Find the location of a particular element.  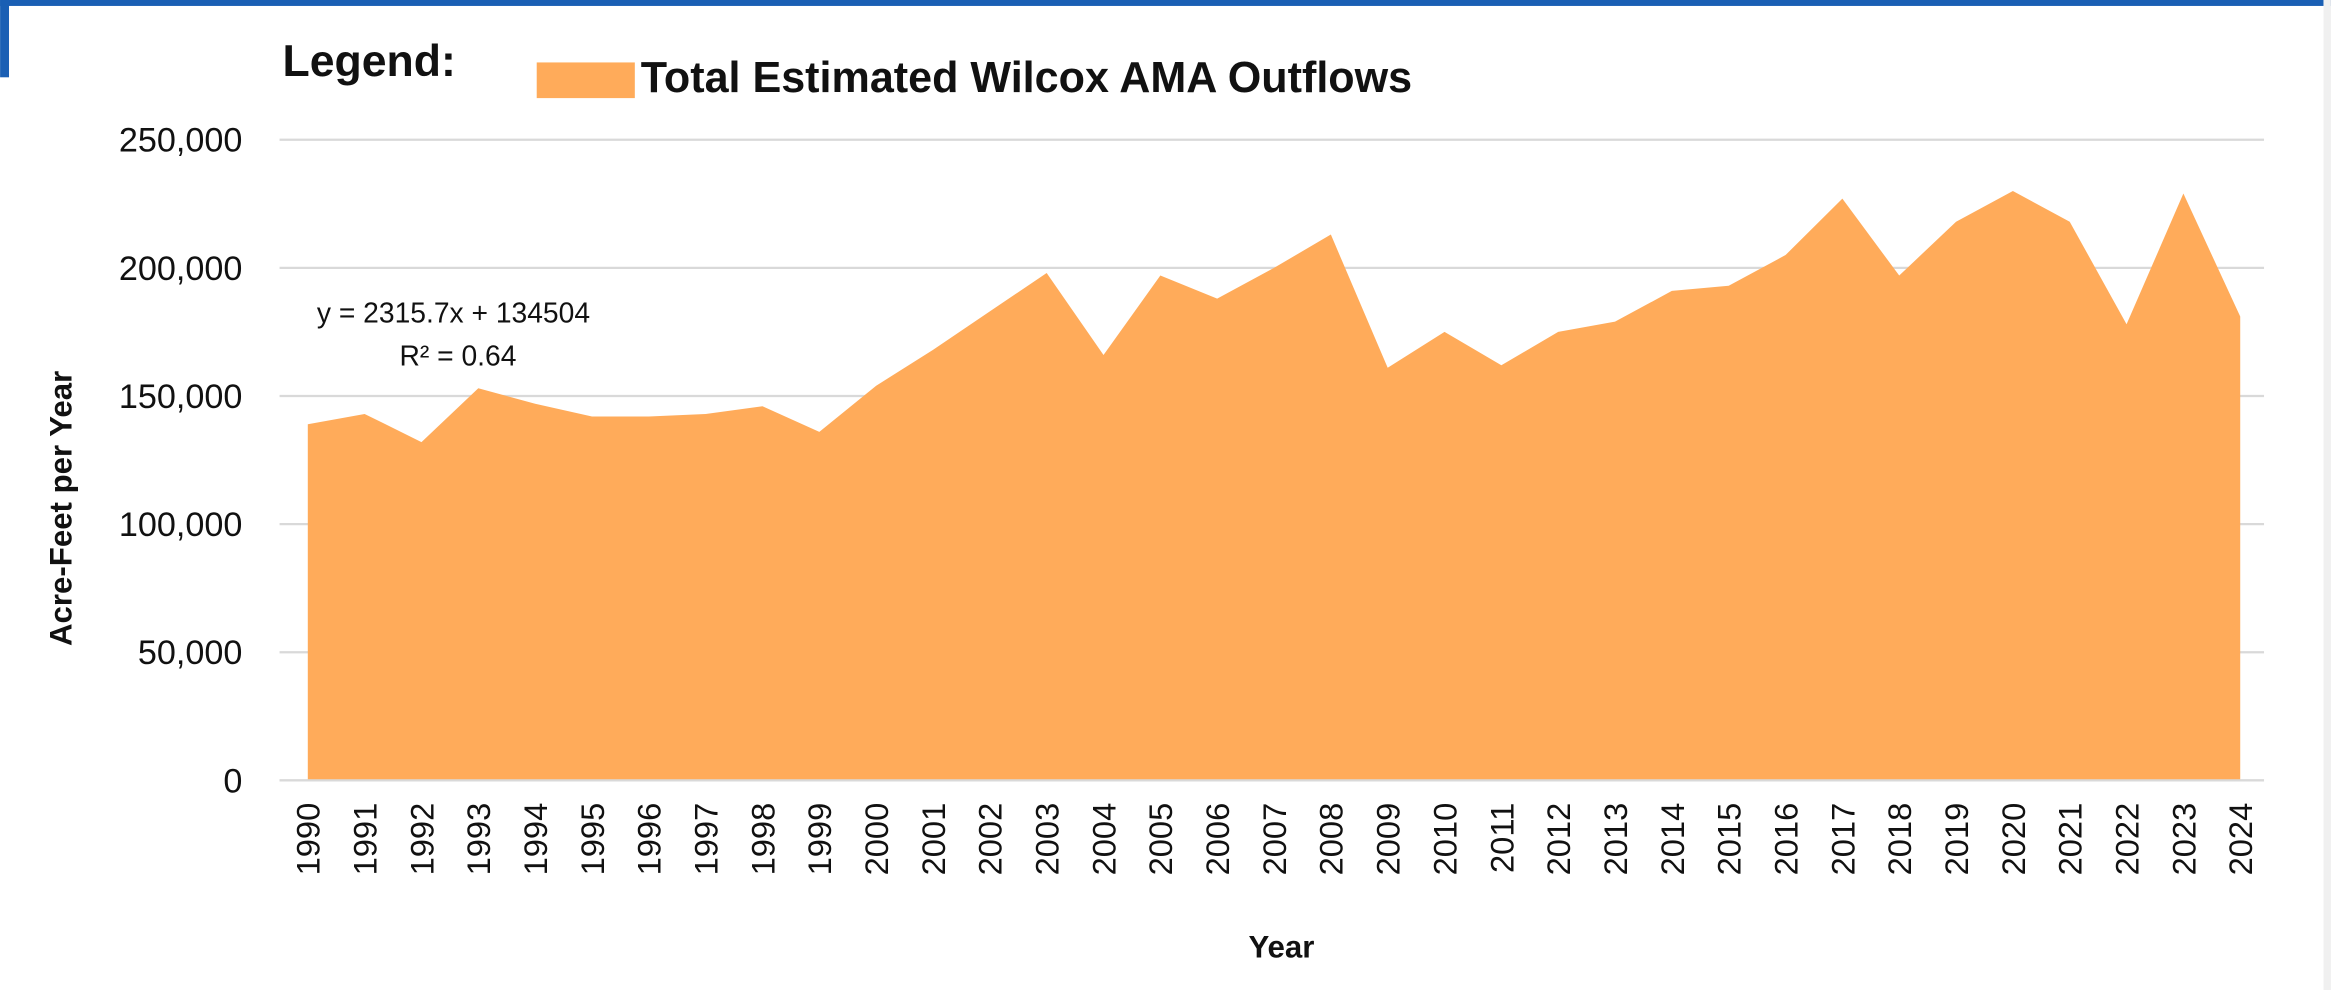

y-tick-label: 0 is located at coordinates (232, 781).